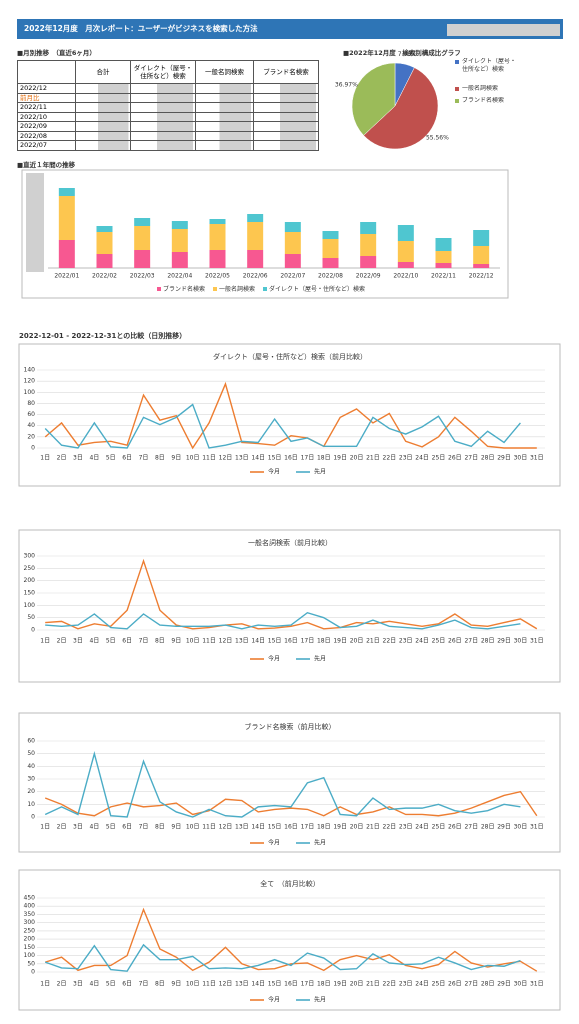 Image resolution: width=579 pixels, height=1024 pixels. Describe the element at coordinates (373, 984) in the screenshot. I see `x-tick-label: 21日` at that location.